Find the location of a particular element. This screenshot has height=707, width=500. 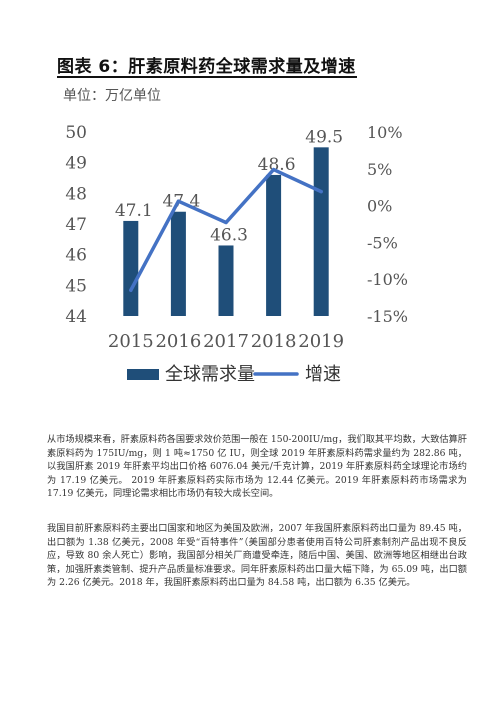

legend-bar-label: 全球需求量 is located at coordinates (210, 374).